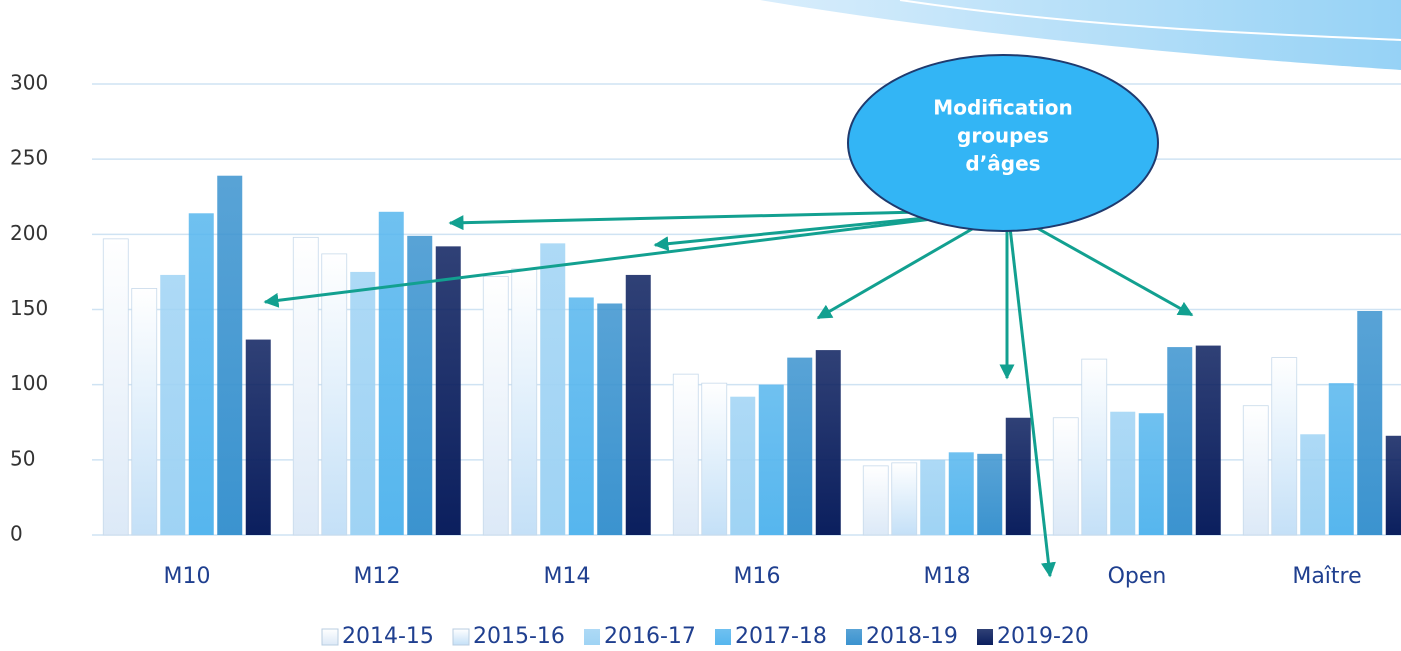 Image resolution: width=1401 pixels, height=651 pixels. Describe the element at coordinates (947, 576) in the screenshot. I see `x-tick-label: M18` at that location.